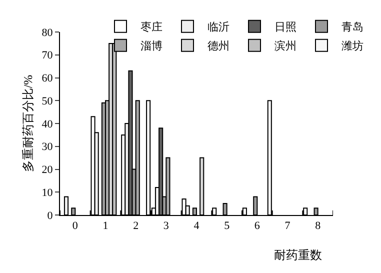 This screenshot has width=381, height=273. Describe the element at coordinates (218, 27) in the screenshot. I see `legend-label: 临沂` at that location.